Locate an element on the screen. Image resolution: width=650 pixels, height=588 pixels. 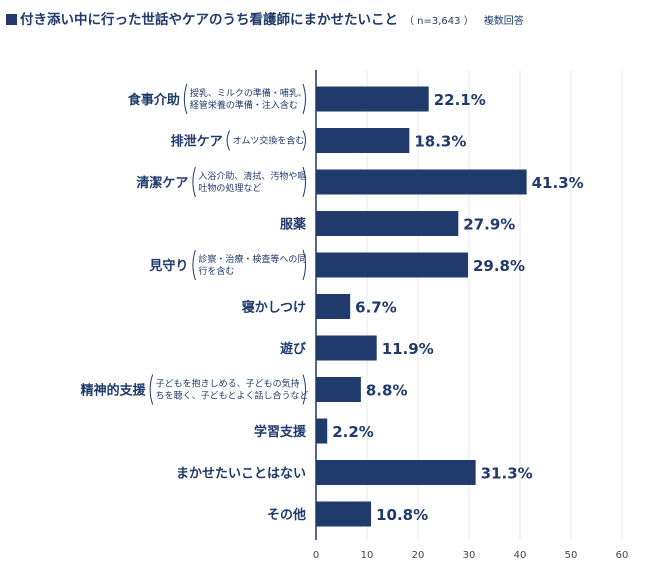
data-label: 11.9% is located at coordinates (408, 349).